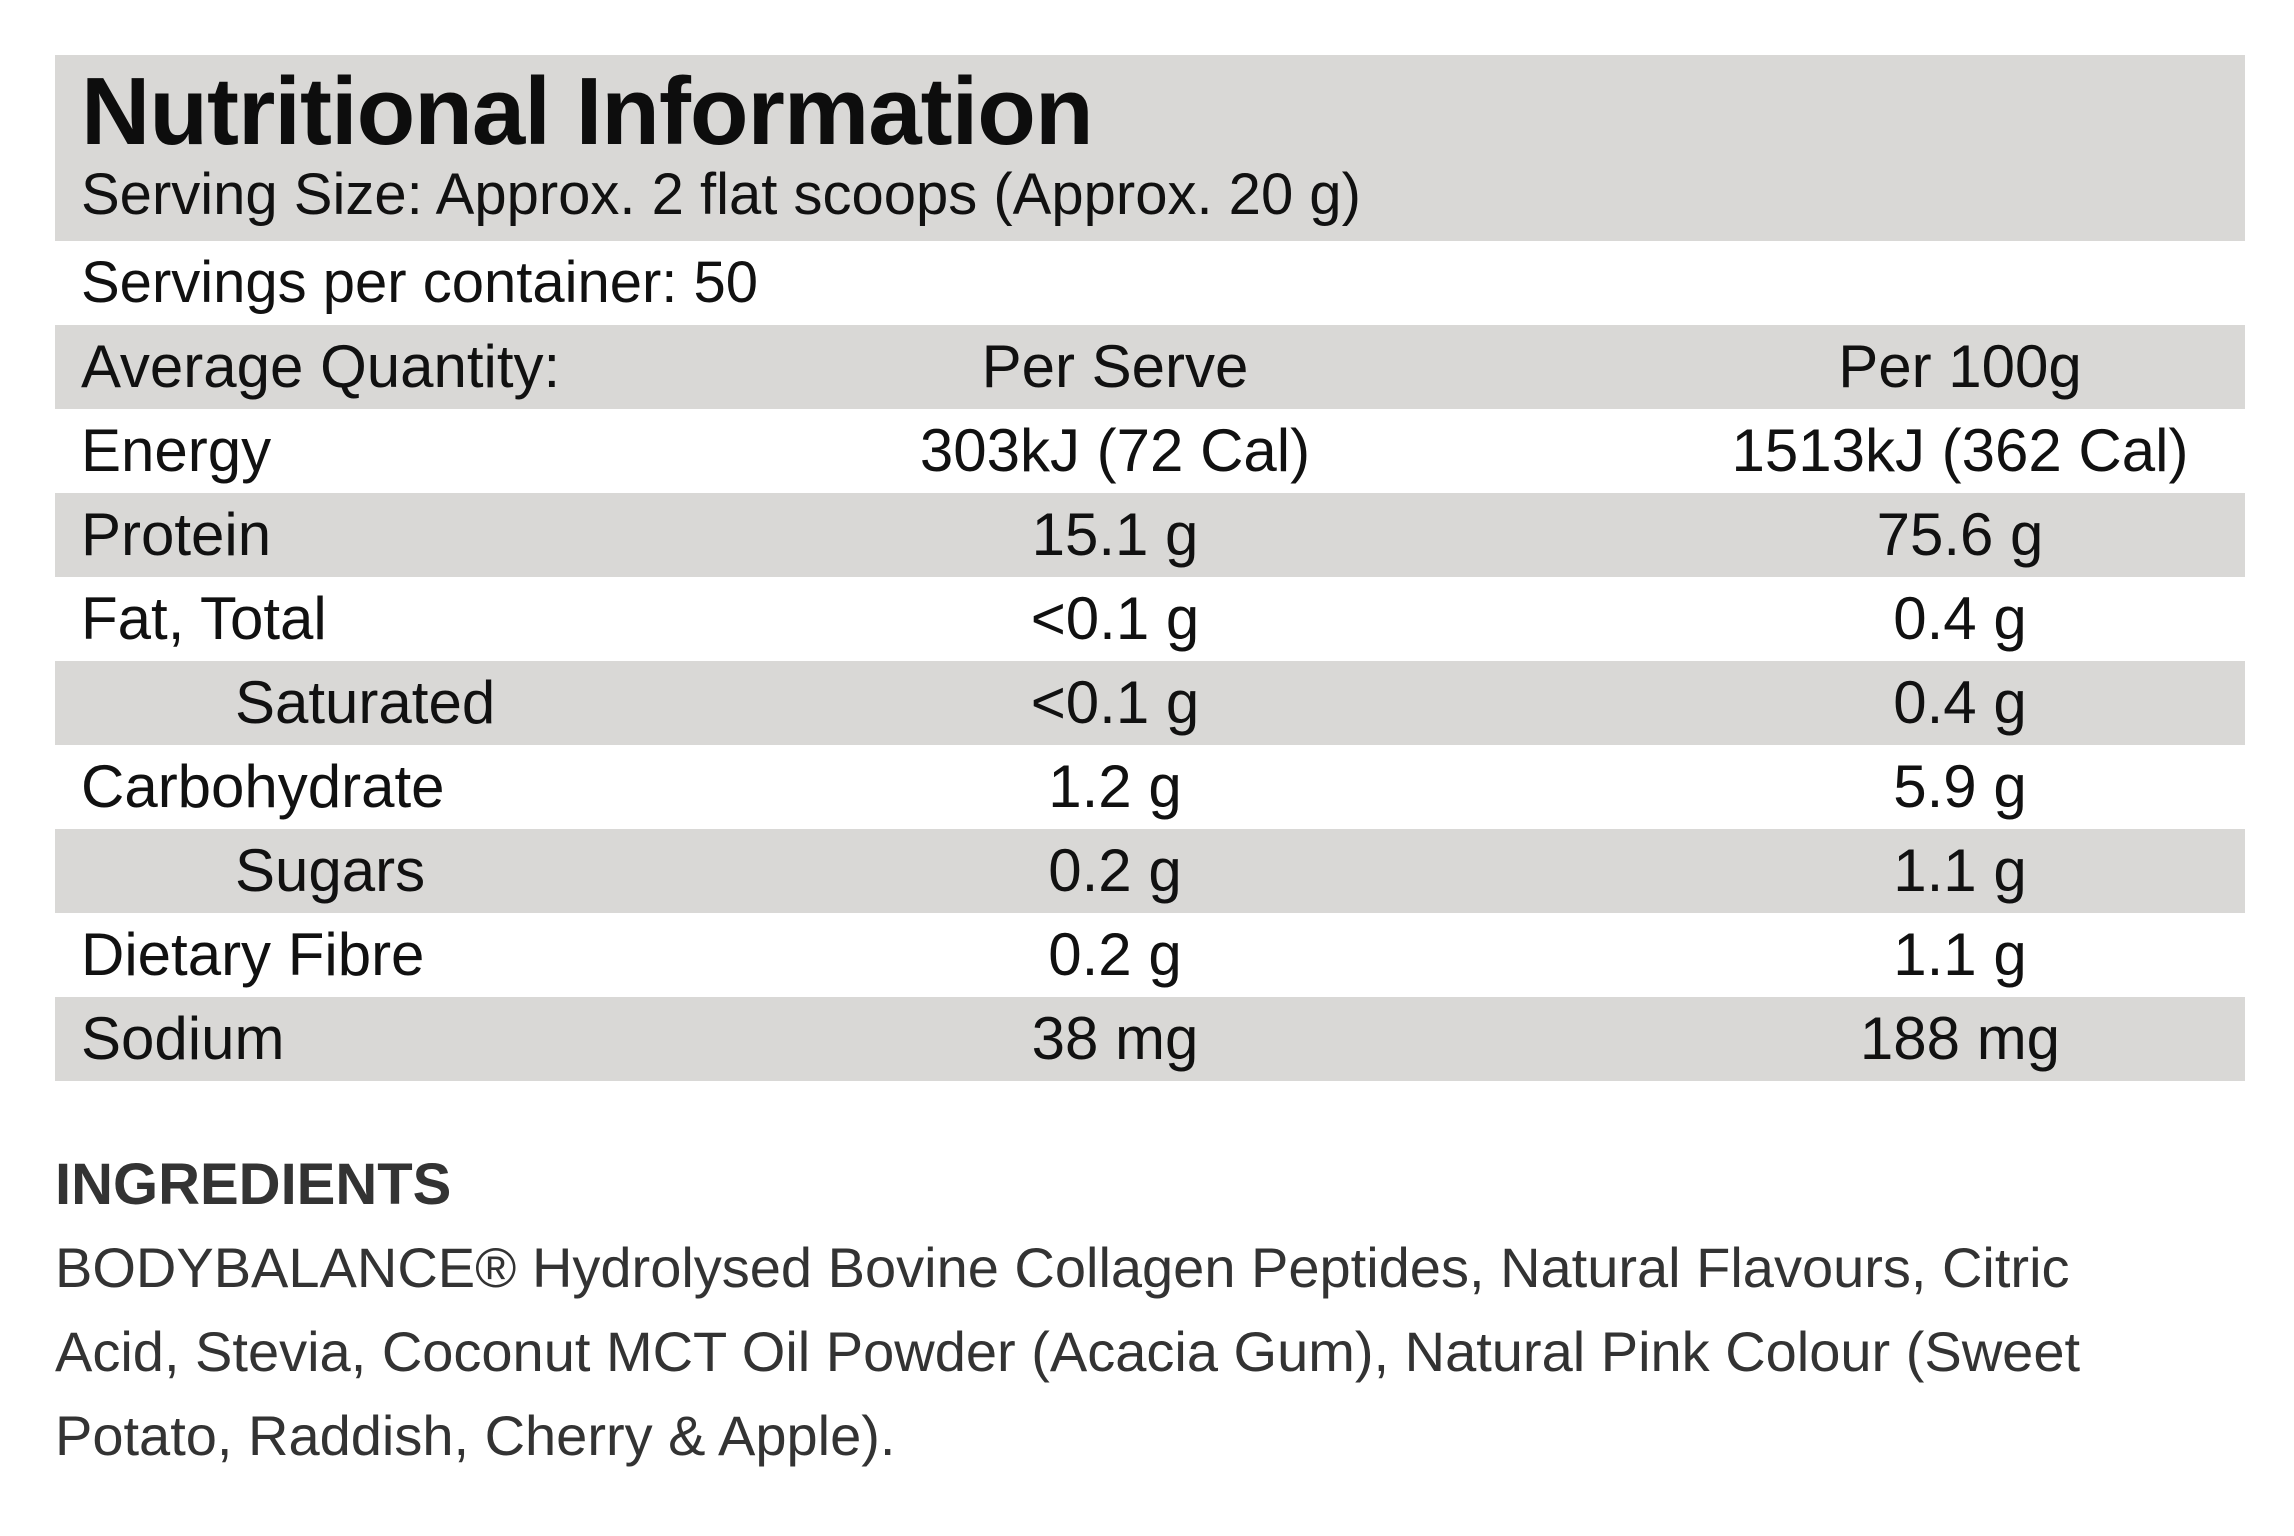  What do you see at coordinates (1115, 450) in the screenshot?
I see `row-per-serve: 303kJ (72 Cal)` at bounding box center [1115, 450].